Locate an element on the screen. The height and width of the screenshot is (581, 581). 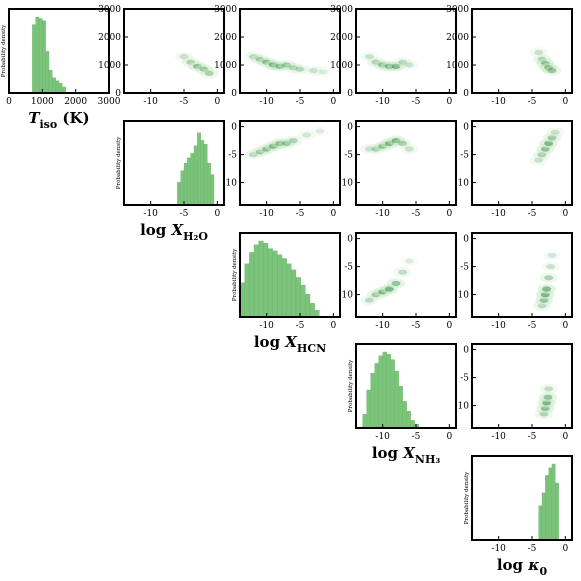
x-tick-label: 1000 is located at coordinates (42, 102).